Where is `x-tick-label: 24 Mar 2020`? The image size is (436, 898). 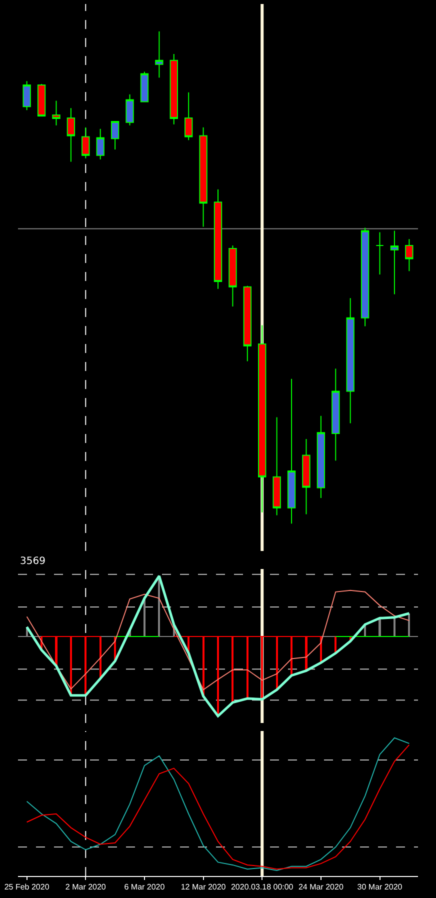 x-tick-label: 24 Mar 2020 is located at coordinates (321, 887).